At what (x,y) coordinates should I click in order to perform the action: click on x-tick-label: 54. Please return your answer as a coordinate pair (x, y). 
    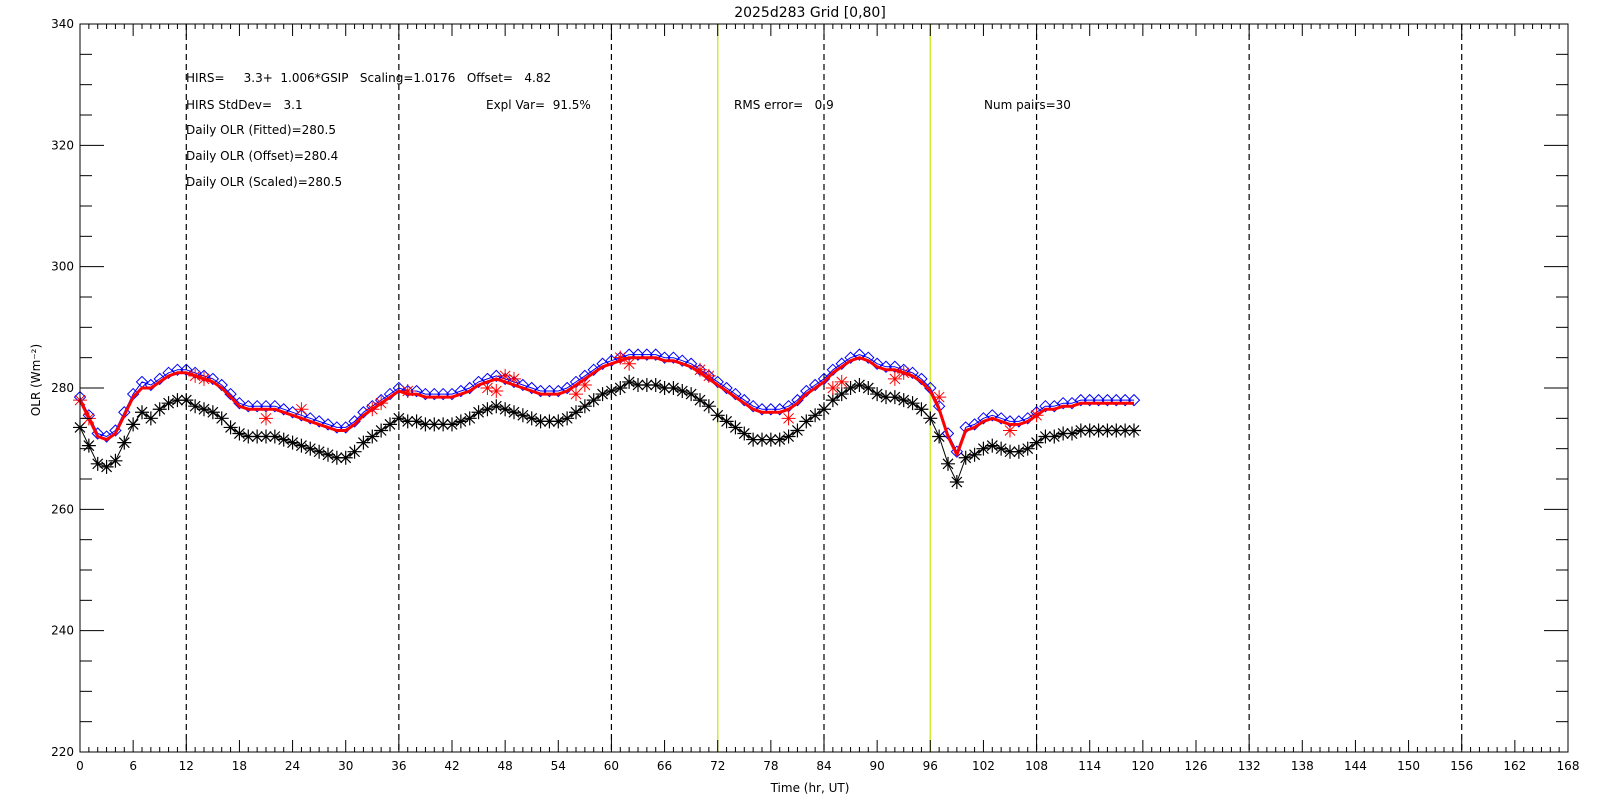
    Looking at the image, I should click on (558, 766).